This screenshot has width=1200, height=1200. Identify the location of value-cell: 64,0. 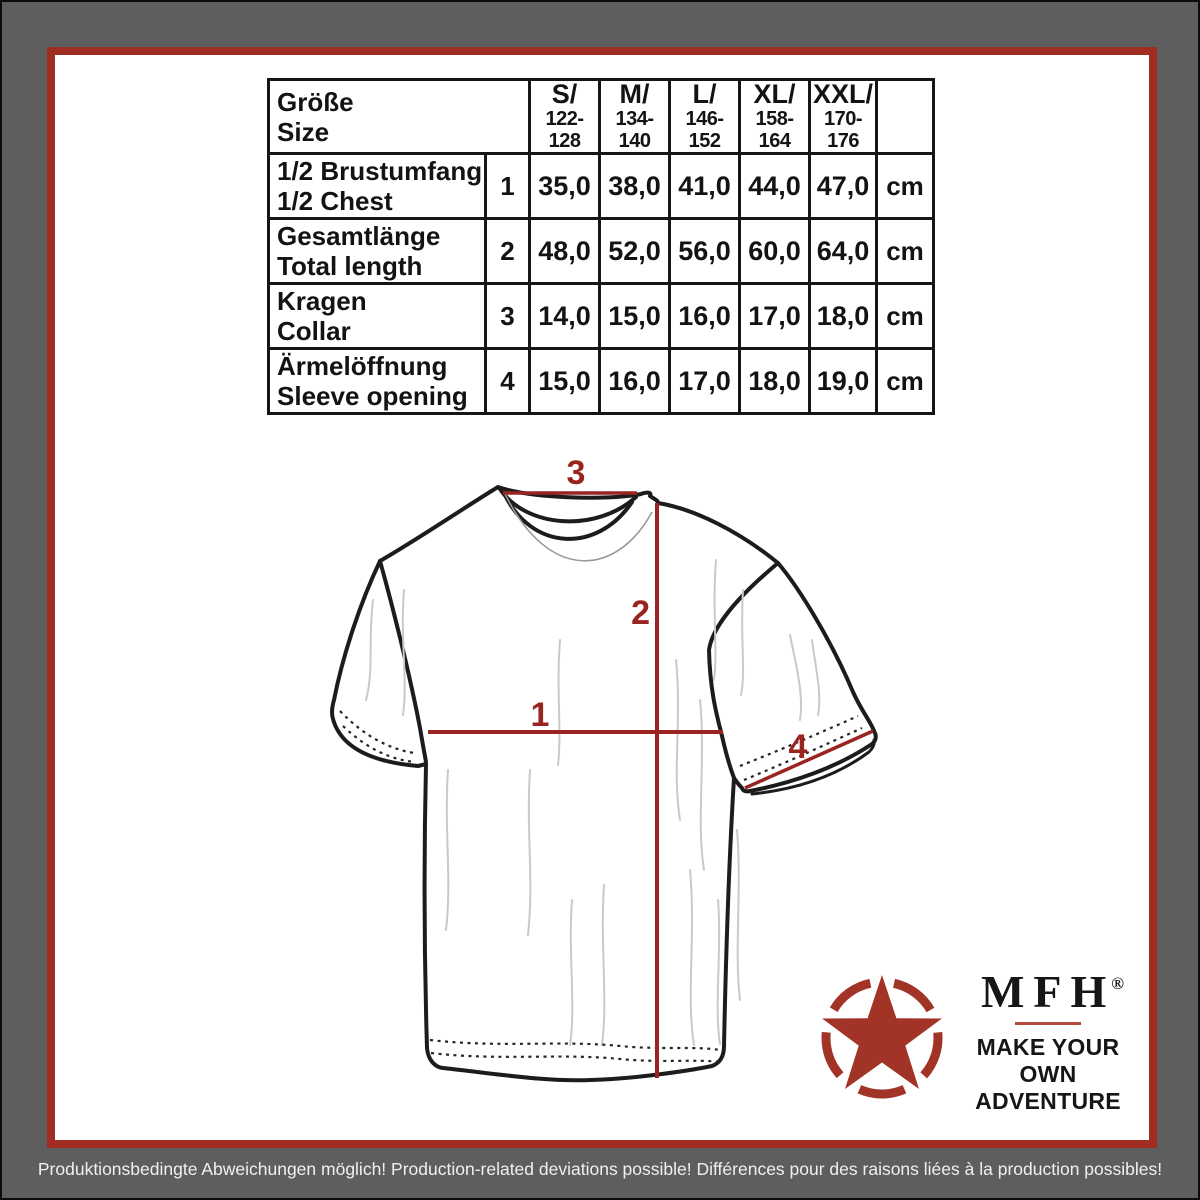
(843, 251).